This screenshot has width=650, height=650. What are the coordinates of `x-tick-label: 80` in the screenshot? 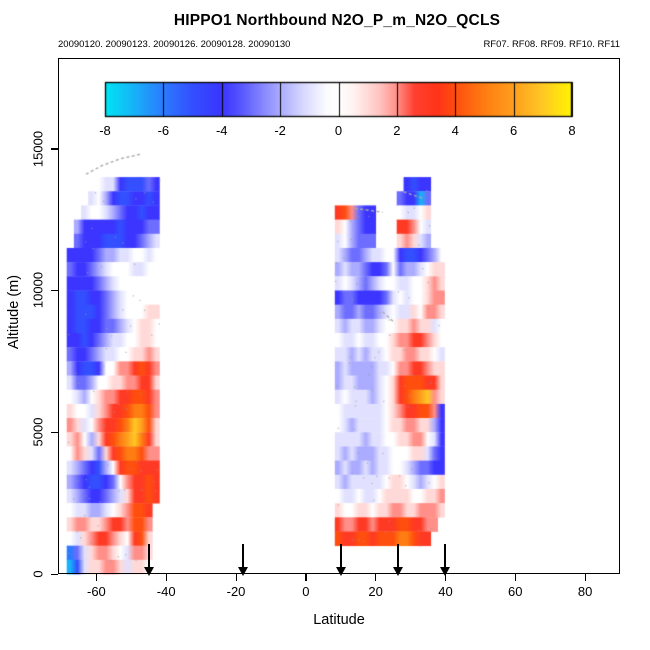 It's located at (585, 591).